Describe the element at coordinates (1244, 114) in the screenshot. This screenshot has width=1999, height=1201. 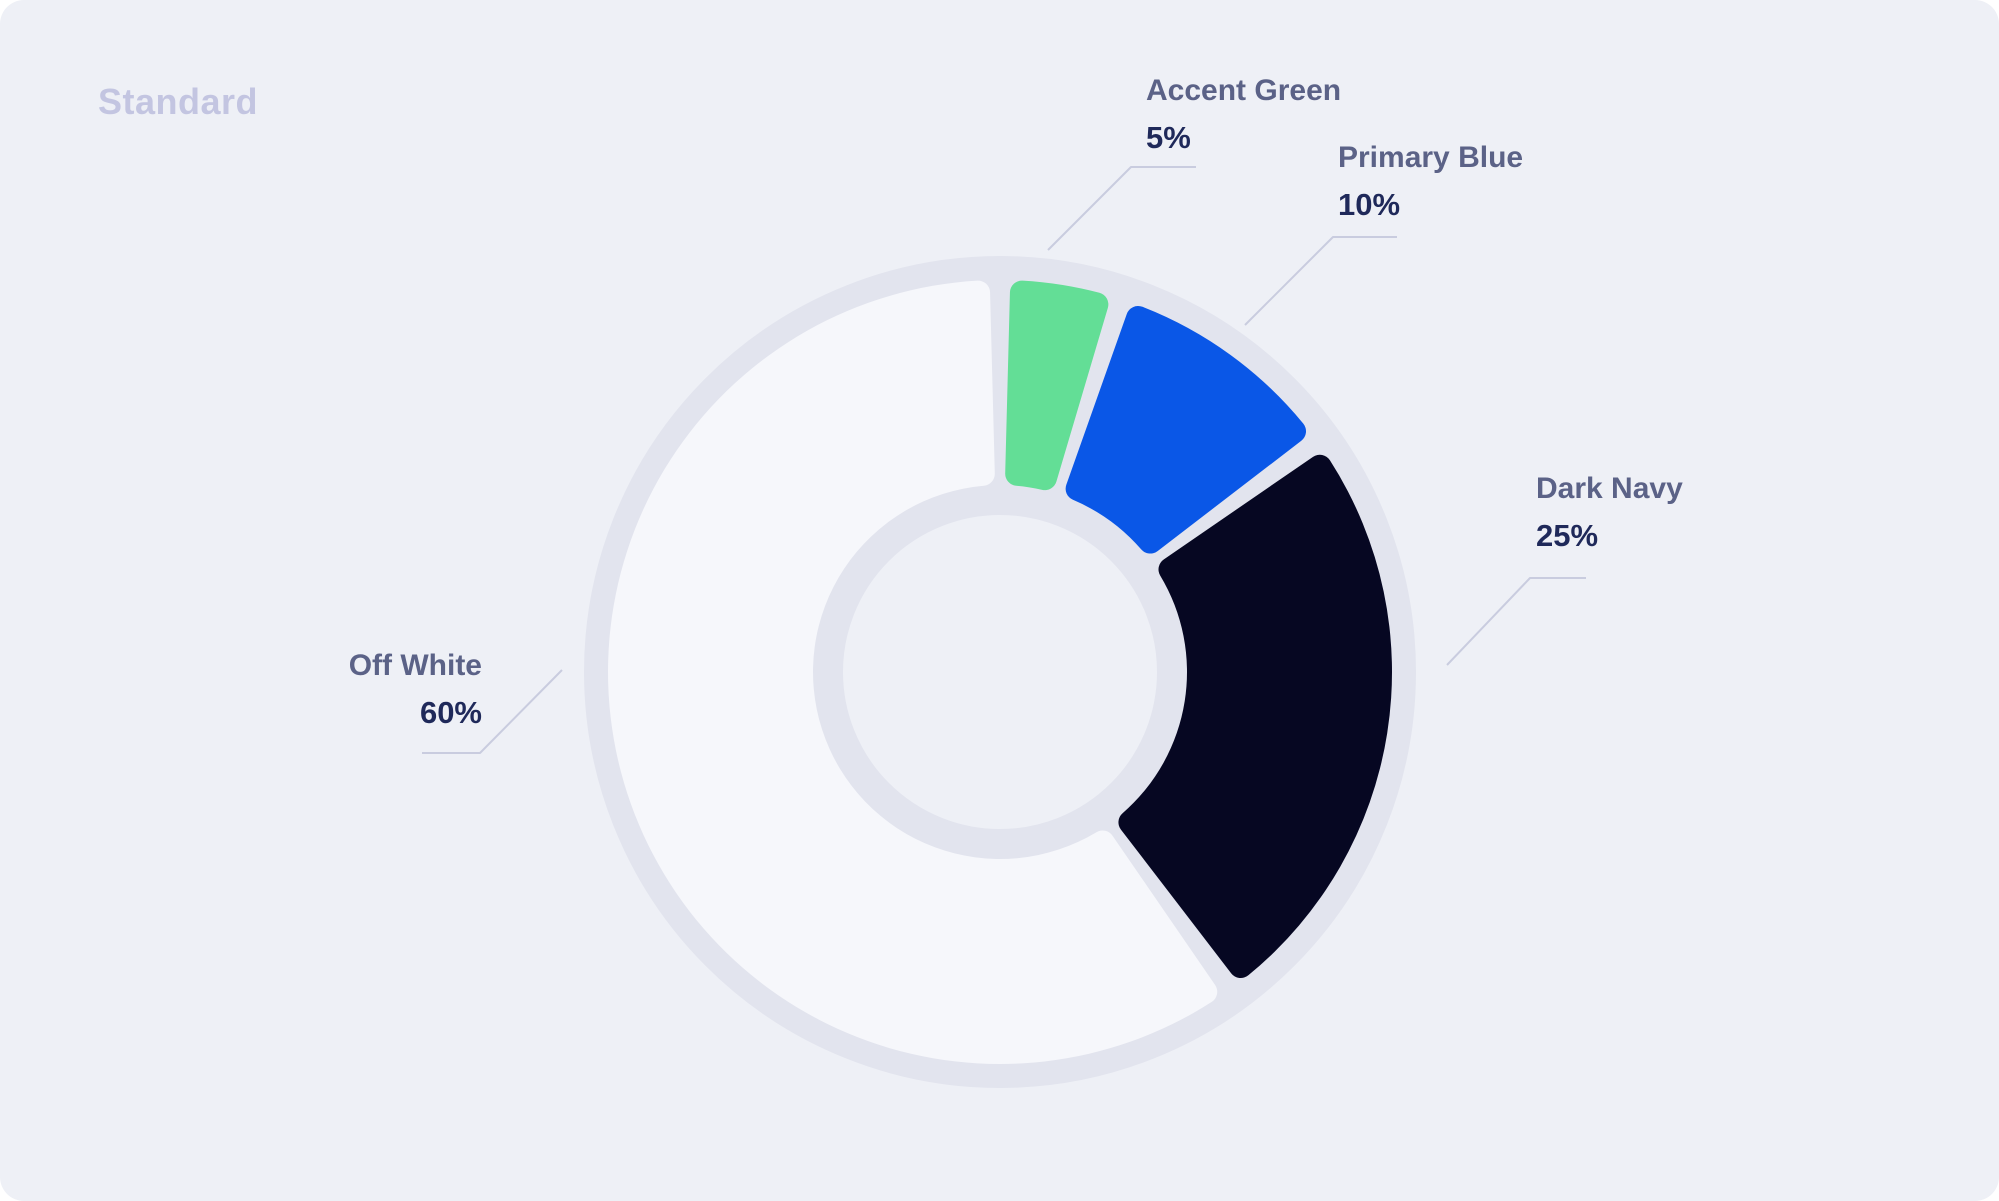
I see `label-accent-green: Accent Green 5%` at that location.